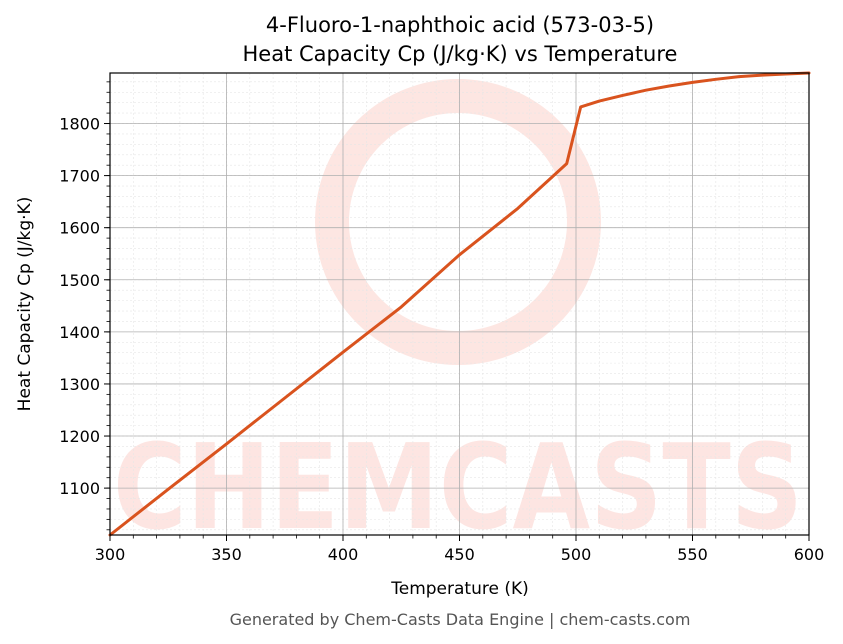 This screenshot has width=843, height=644. What do you see at coordinates (79, 332) in the screenshot?
I see `y-tick-label: 1400` at bounding box center [79, 332].